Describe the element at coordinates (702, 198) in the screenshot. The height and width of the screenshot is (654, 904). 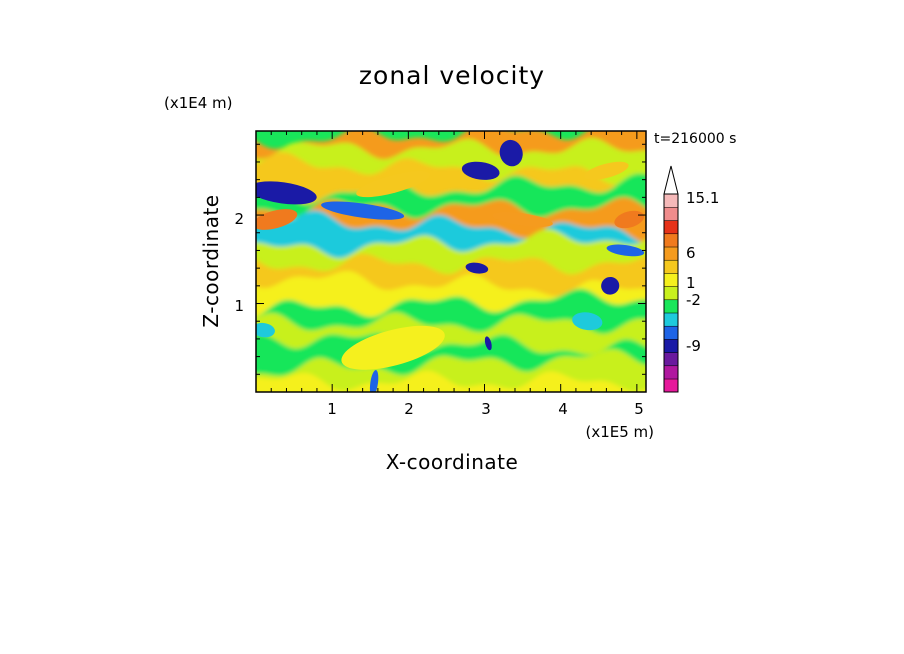
I see `colorbar-label: 15.1` at that location.